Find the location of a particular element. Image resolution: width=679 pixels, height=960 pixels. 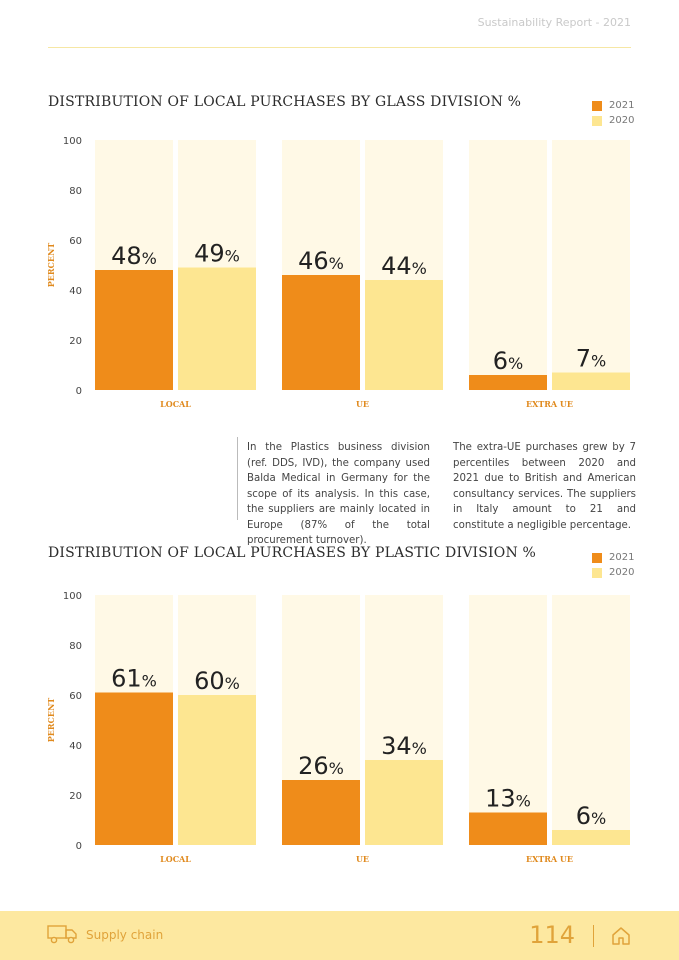

data-label: 60% is located at coordinates (217, 681).